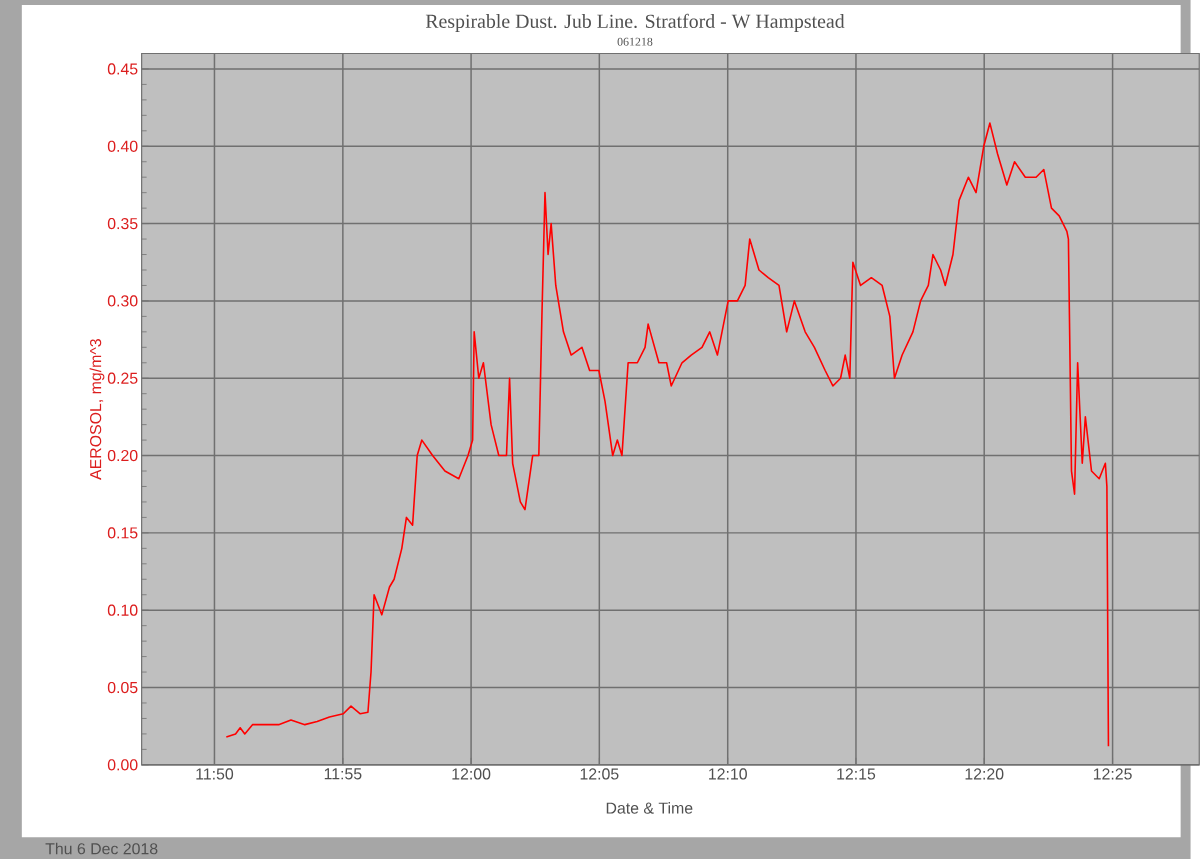 This screenshot has width=1200, height=859. What do you see at coordinates (122, 610) in the screenshot?
I see `y-tick-label: 0.10` at bounding box center [122, 610].